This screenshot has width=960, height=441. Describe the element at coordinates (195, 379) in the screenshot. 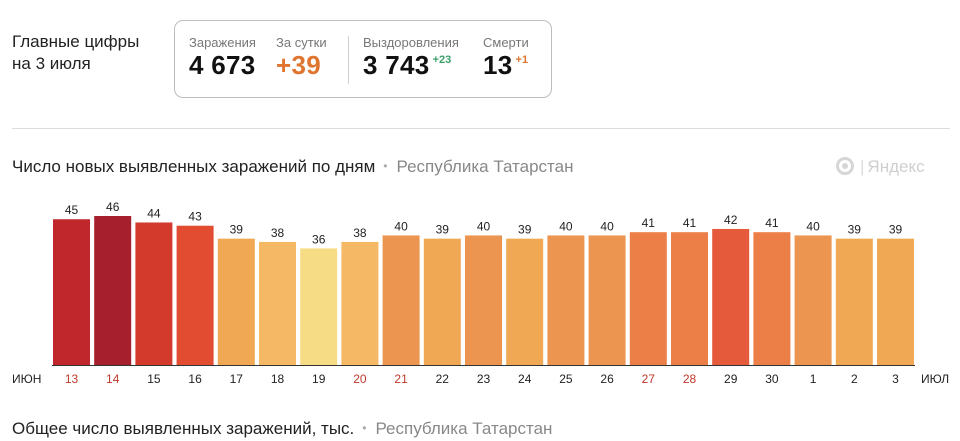

I see `tick-label-16: 16` at that location.